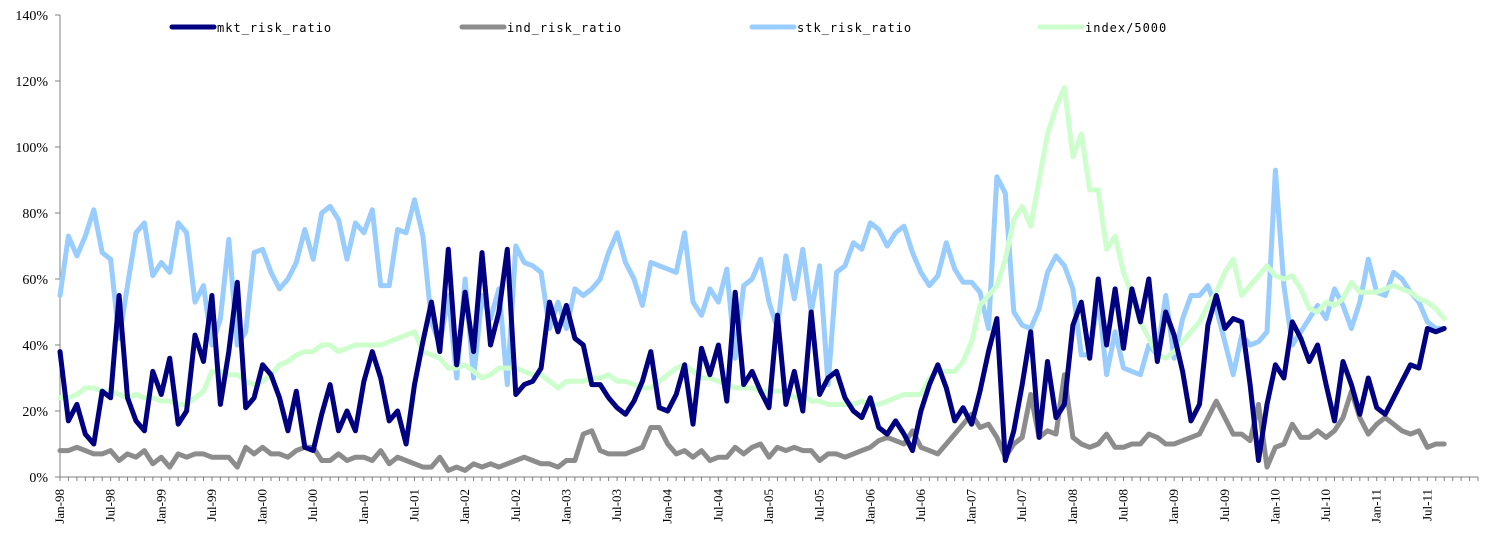 The height and width of the screenshot is (549, 1494). What do you see at coordinates (59, 506) in the screenshot?
I see `x-tick-label: Jan-98` at bounding box center [59, 506].